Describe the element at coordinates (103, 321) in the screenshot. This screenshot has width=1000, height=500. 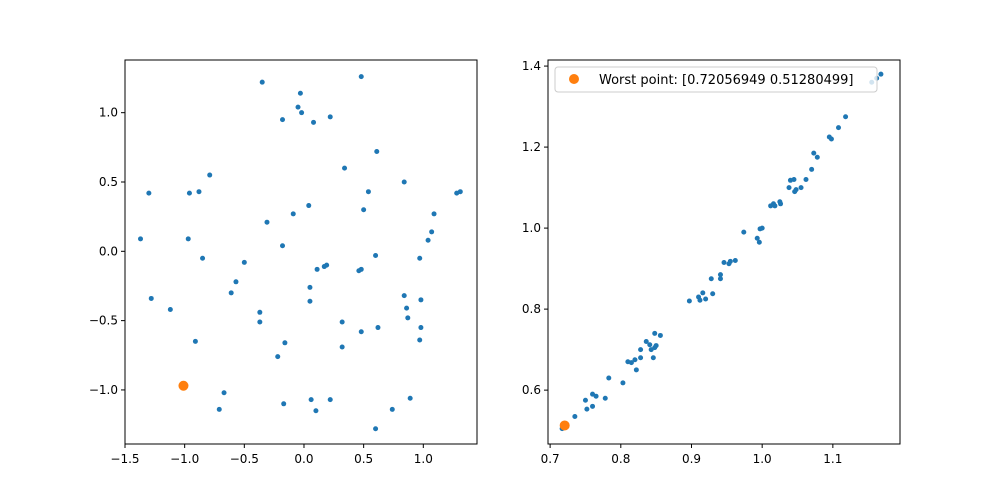
I see `y-tick-label: −0.5` at that location.